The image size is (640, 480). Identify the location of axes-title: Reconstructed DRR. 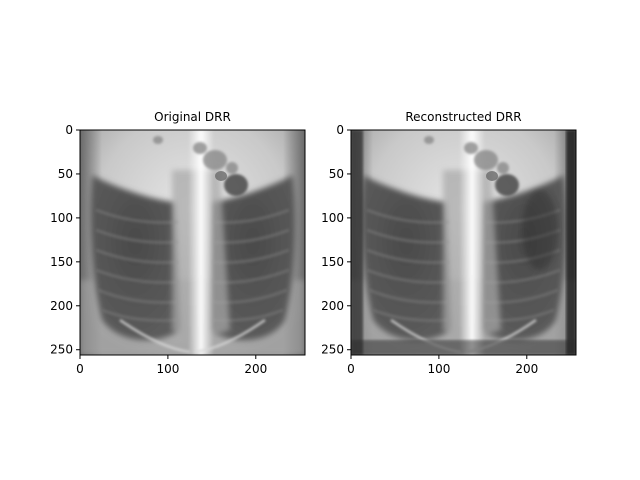
(463, 117).